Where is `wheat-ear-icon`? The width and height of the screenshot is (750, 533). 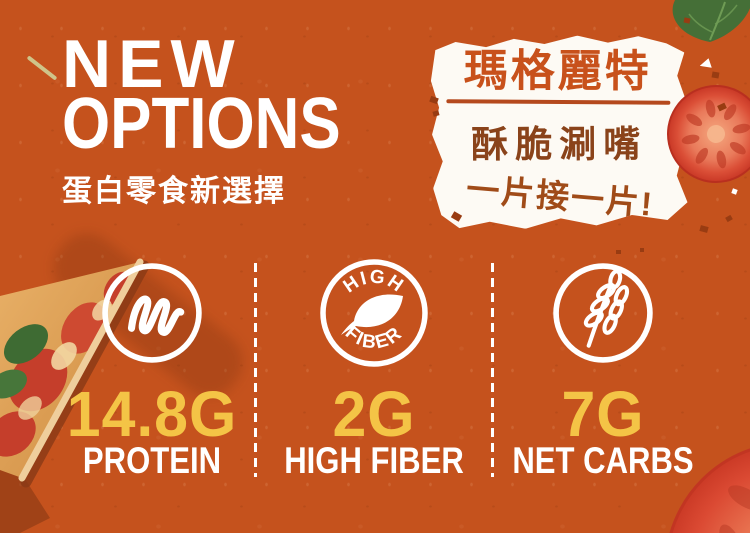 wheat-ear-icon is located at coordinates (603, 313).